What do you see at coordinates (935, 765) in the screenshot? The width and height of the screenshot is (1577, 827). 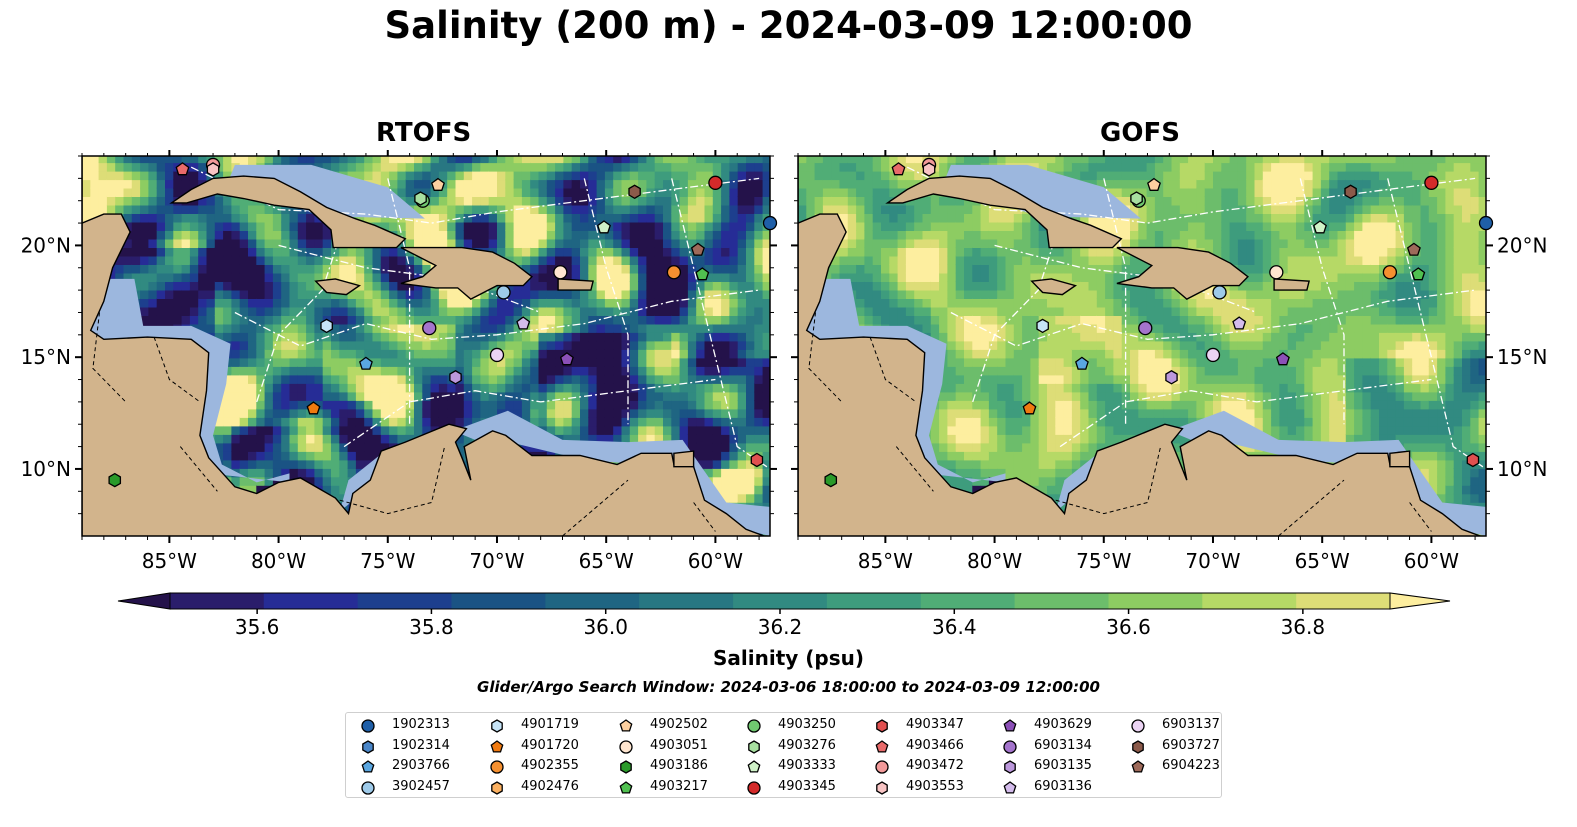 I see `legend-label: 4903472` at bounding box center [935, 765].